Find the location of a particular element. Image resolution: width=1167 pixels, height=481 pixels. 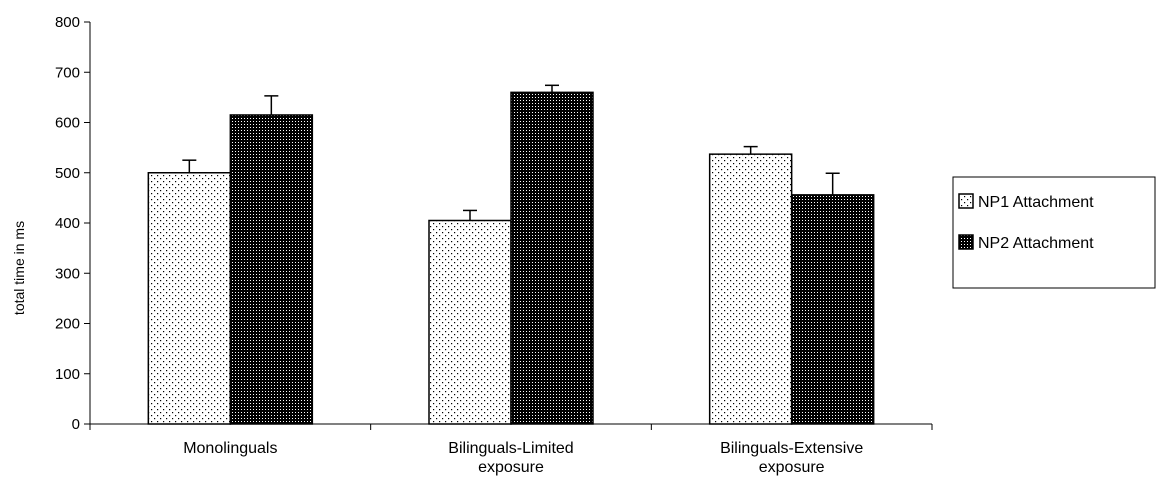

y-axis-title: total time in ms is located at coordinates (19, 268).